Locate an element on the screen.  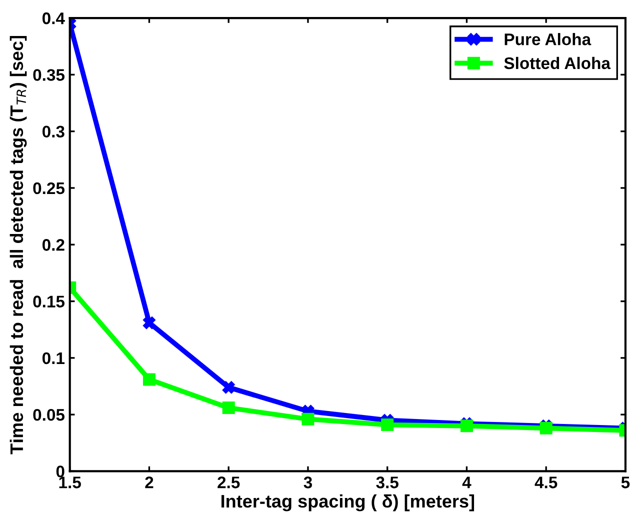
x-tick-label: 4 is located at coordinates (467, 482).